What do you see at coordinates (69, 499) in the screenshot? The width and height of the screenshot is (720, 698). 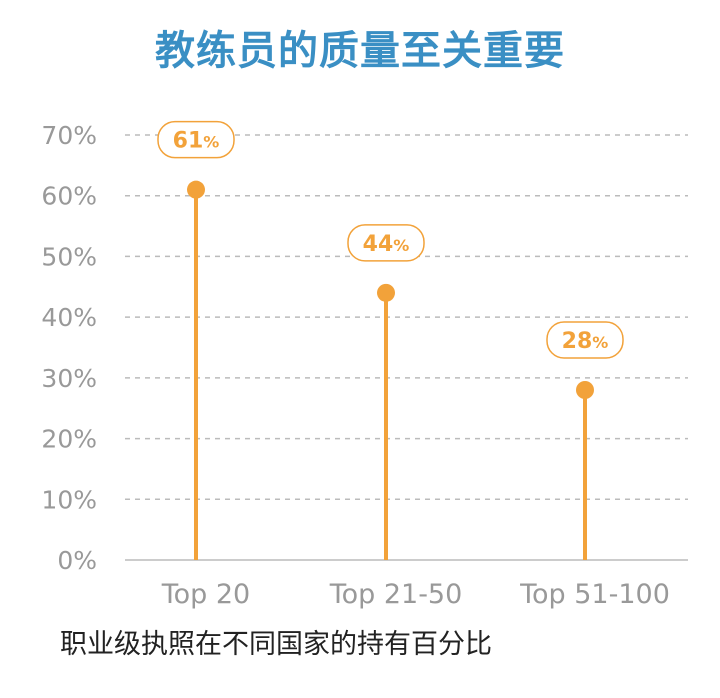 I see `y-tick-label: 10%` at bounding box center [69, 499].